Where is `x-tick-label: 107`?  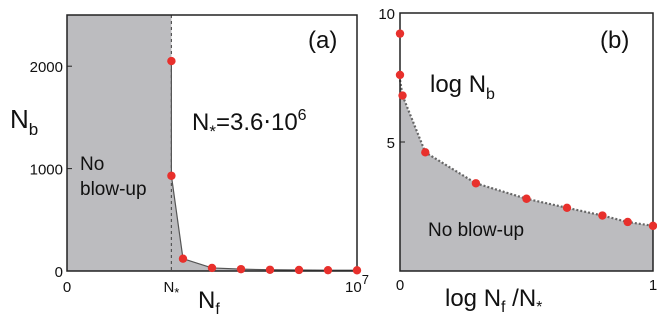 x-tick-label: 107 is located at coordinates (357, 284).